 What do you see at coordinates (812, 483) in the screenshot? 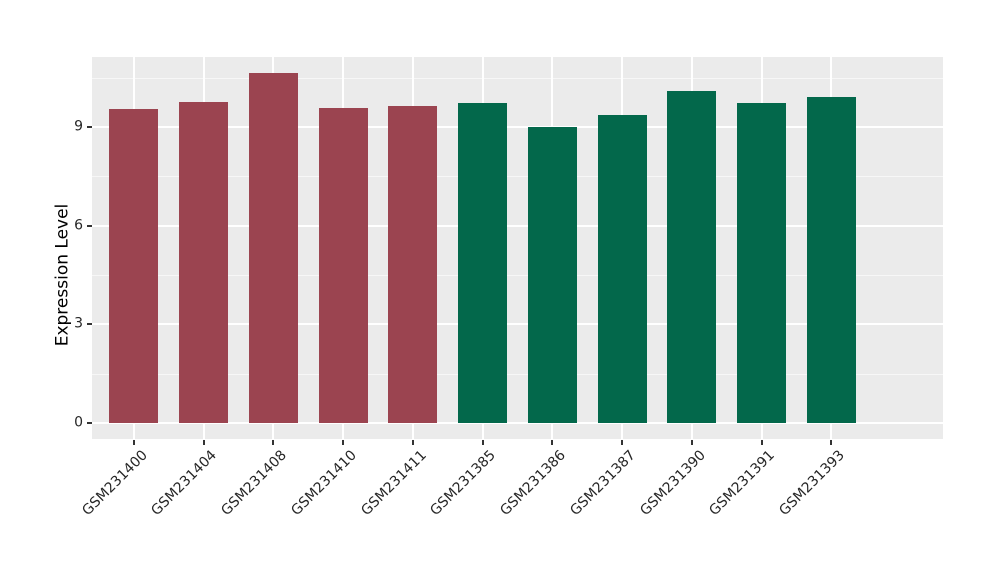
I see `x-tick-label: GSM231393` at bounding box center [812, 483].